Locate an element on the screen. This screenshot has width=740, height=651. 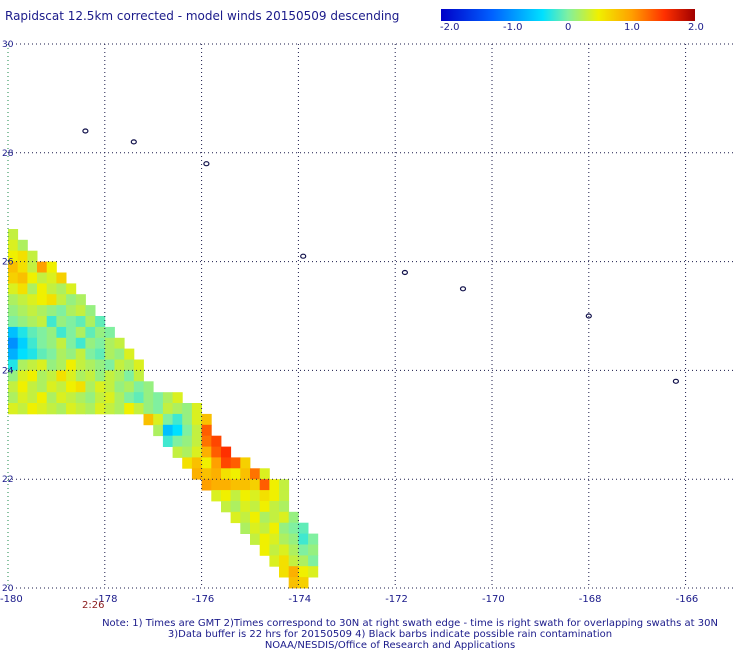
y-tick-label: 30 is located at coordinates (8, 45).